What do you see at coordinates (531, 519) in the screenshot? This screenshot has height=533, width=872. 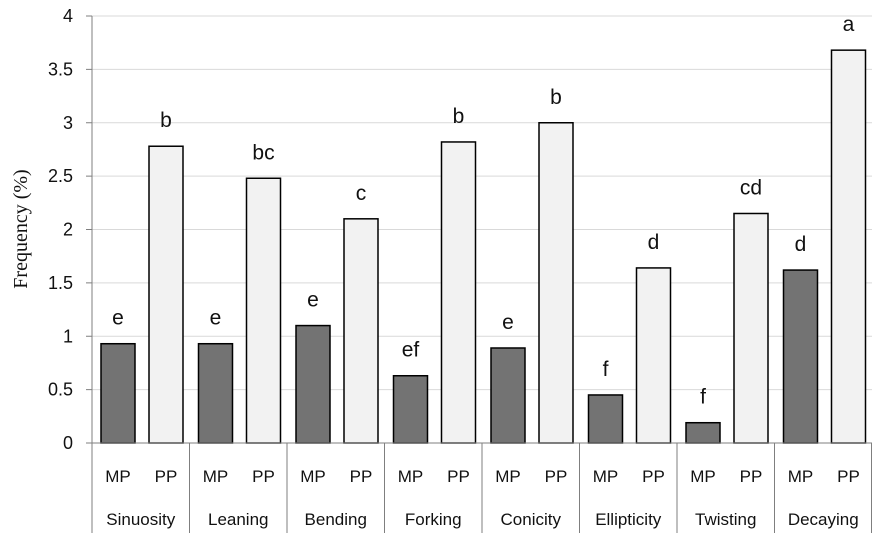 I see `x-group-label: Conicity` at bounding box center [531, 519].